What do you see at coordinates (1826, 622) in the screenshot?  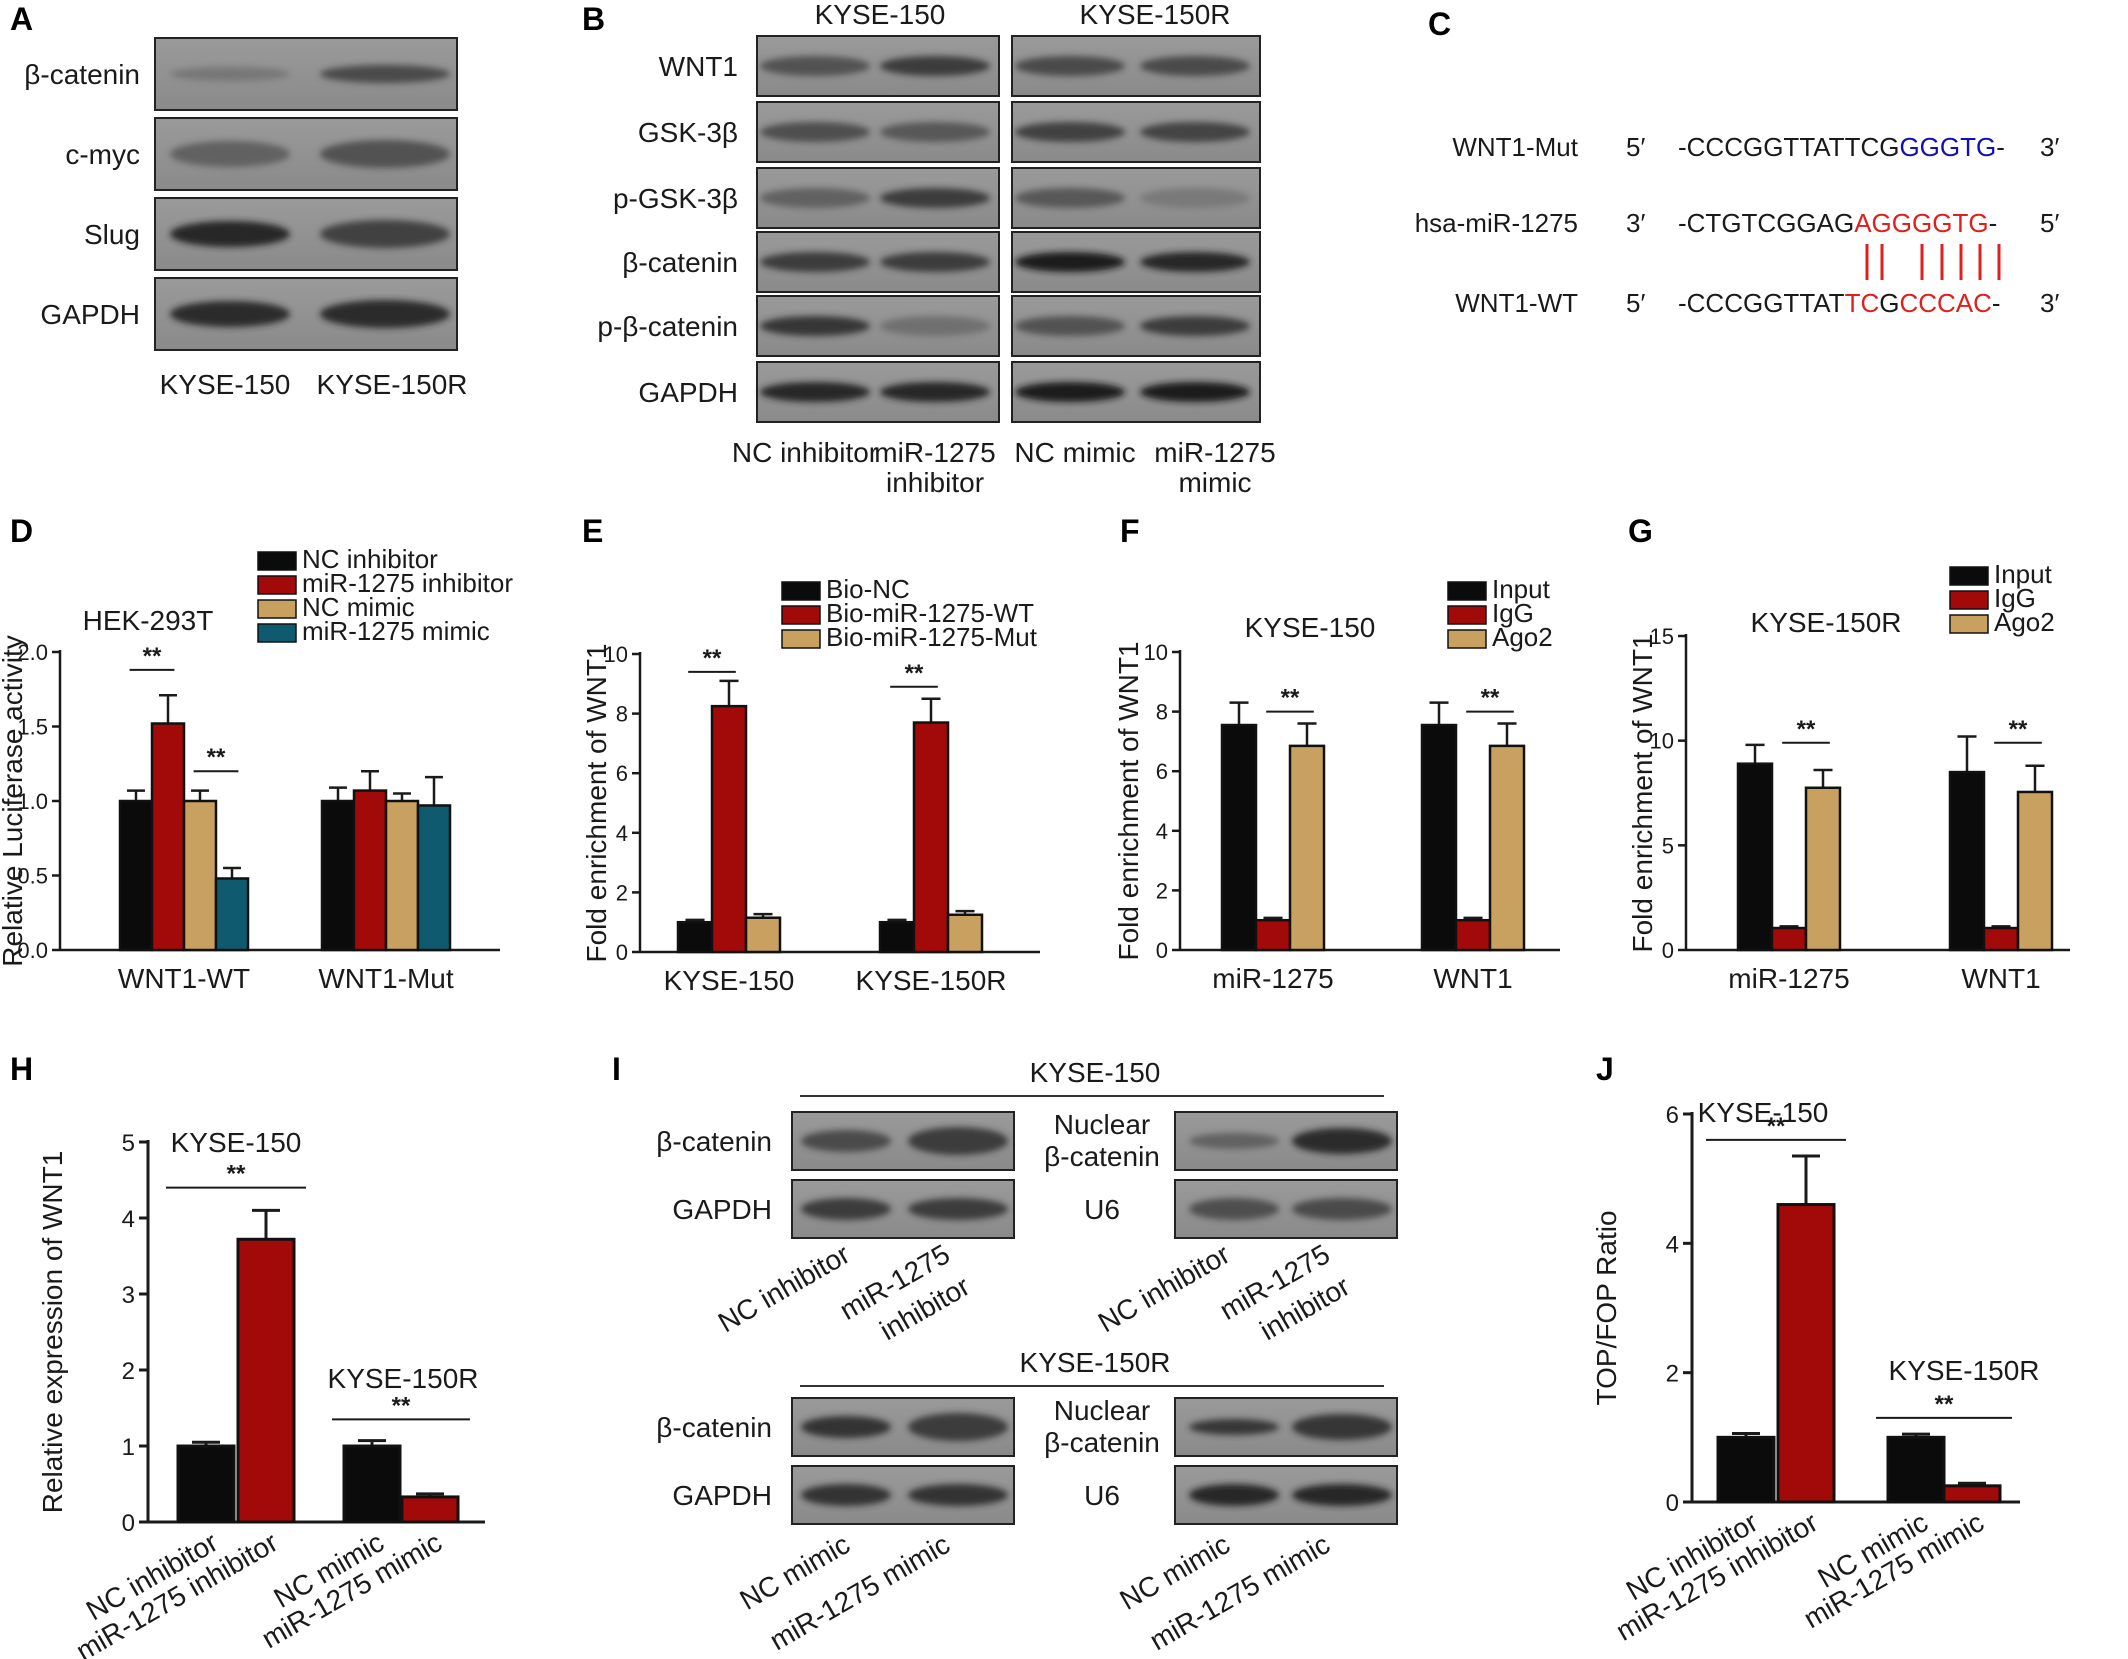 I see `chart-title: KYSE-150R` at bounding box center [1826, 622].